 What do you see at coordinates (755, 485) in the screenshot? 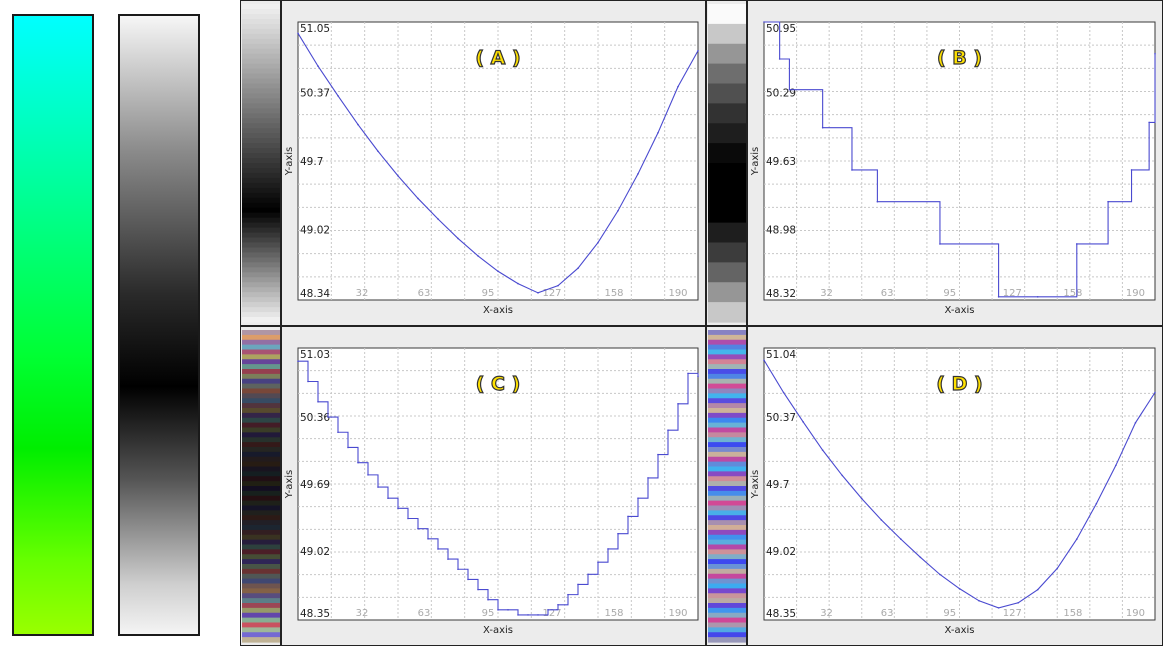
I see `yaxis-label-D: Y-axis` at bounding box center [755, 485].